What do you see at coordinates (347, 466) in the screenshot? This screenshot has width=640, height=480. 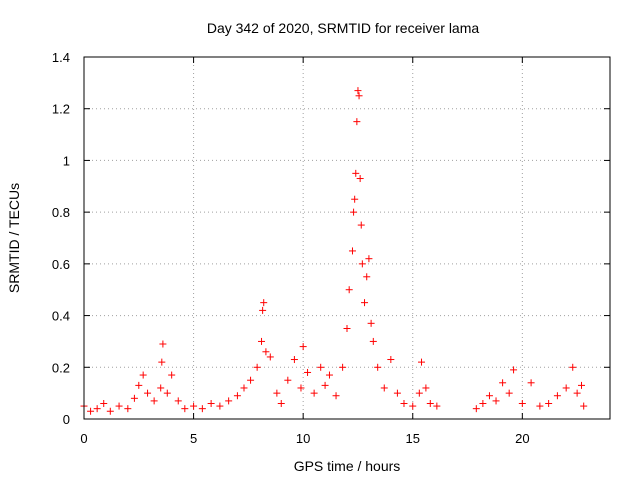 I see `x-axis-label: GPS time / hours` at bounding box center [347, 466].